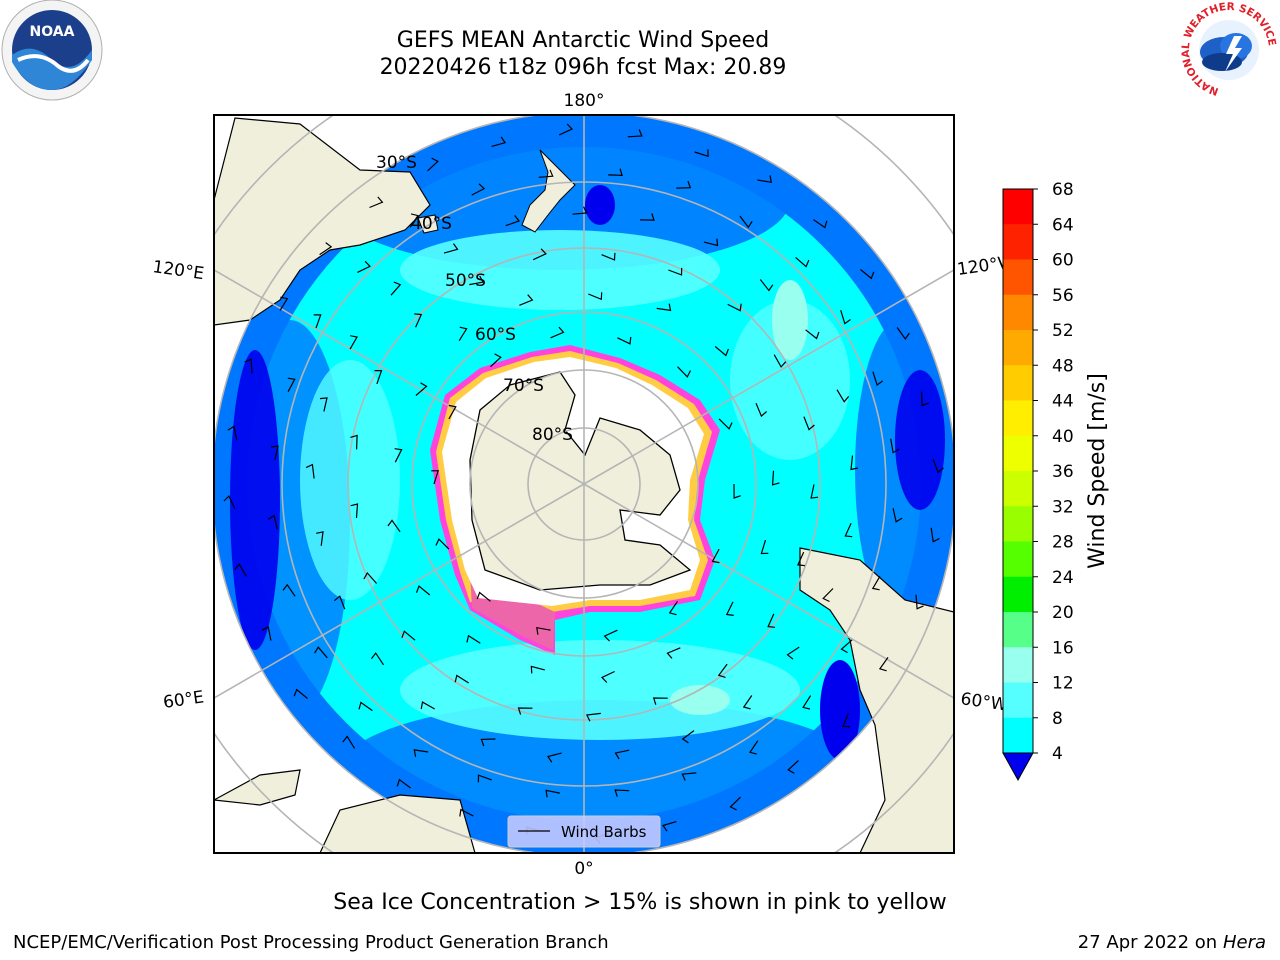 The height and width of the screenshot is (960, 1280). What do you see at coordinates (465, 281) in the screenshot?
I see `lat-label-50s: 50°S` at bounding box center [465, 281].